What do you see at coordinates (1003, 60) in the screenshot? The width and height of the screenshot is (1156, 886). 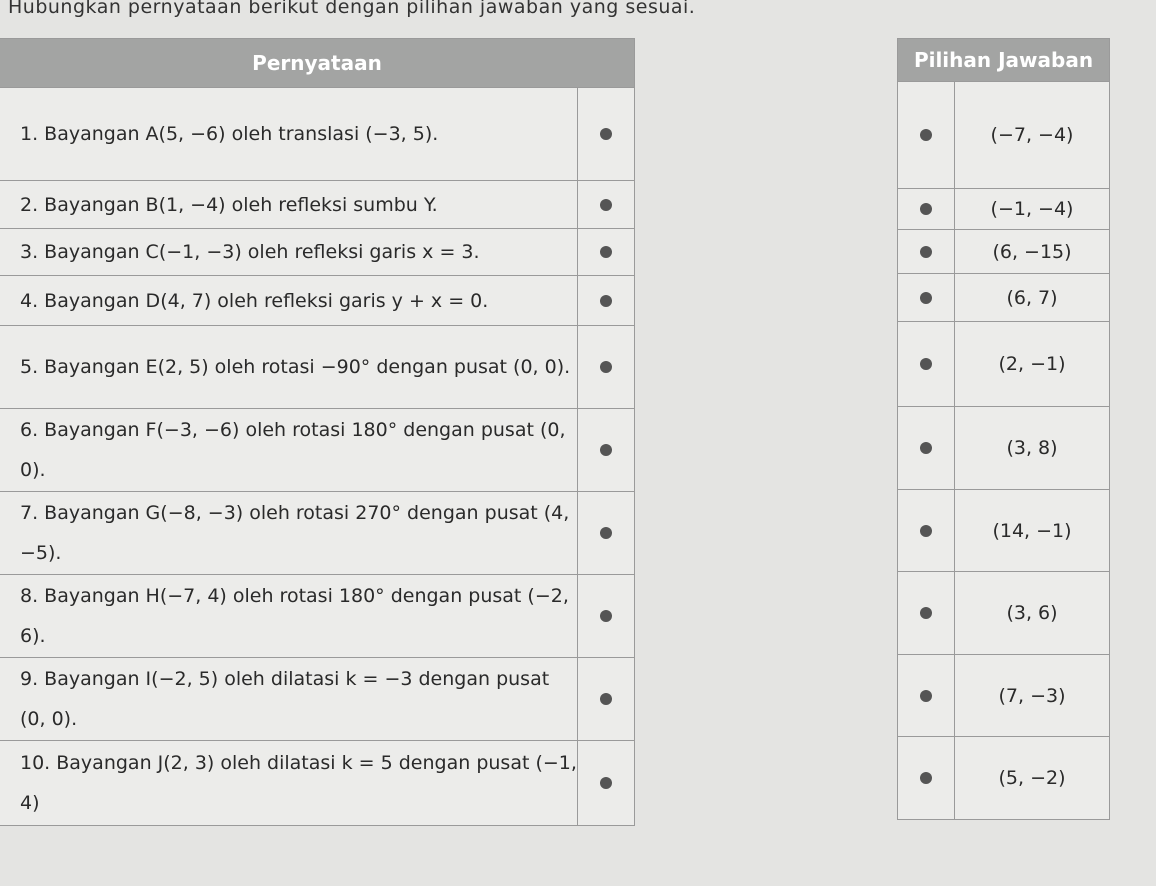 I see `answers-header: Pilihan Jawaban` at bounding box center [1003, 60].